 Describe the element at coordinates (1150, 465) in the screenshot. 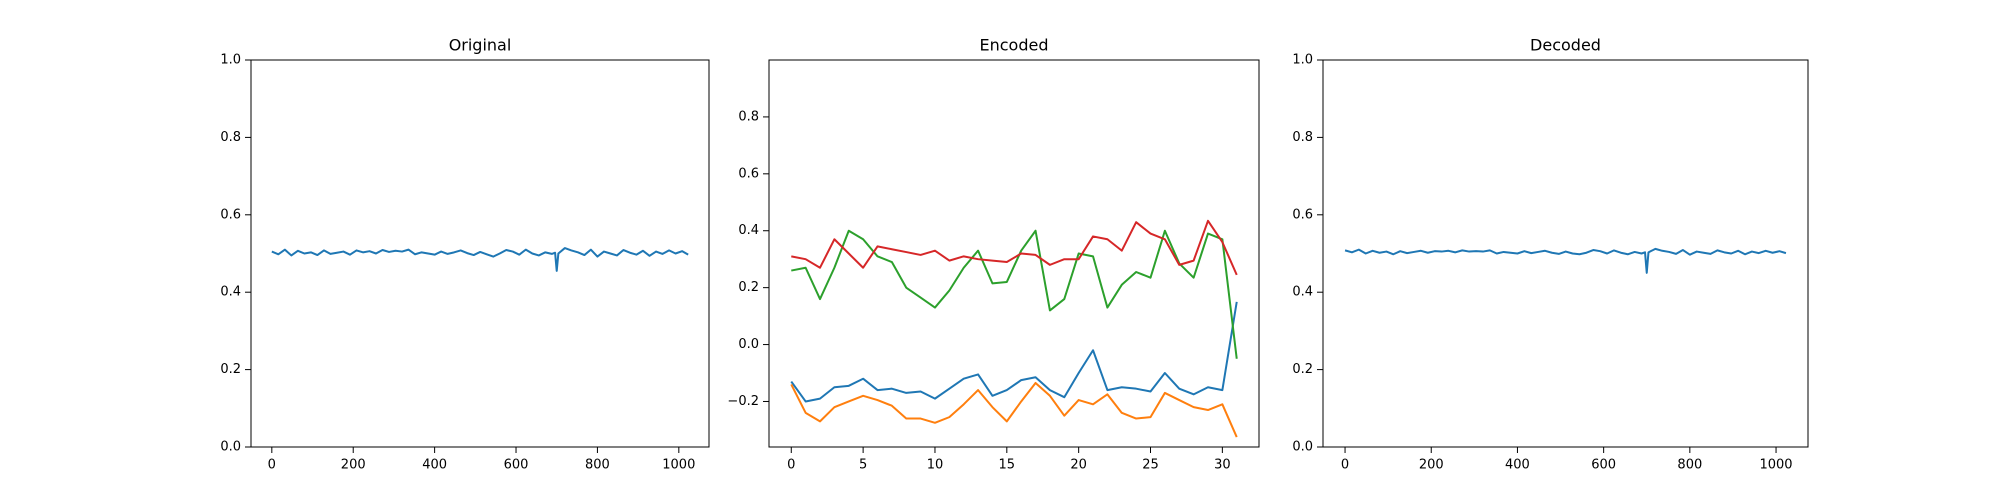

I see `x-tick-label: 25` at that location.